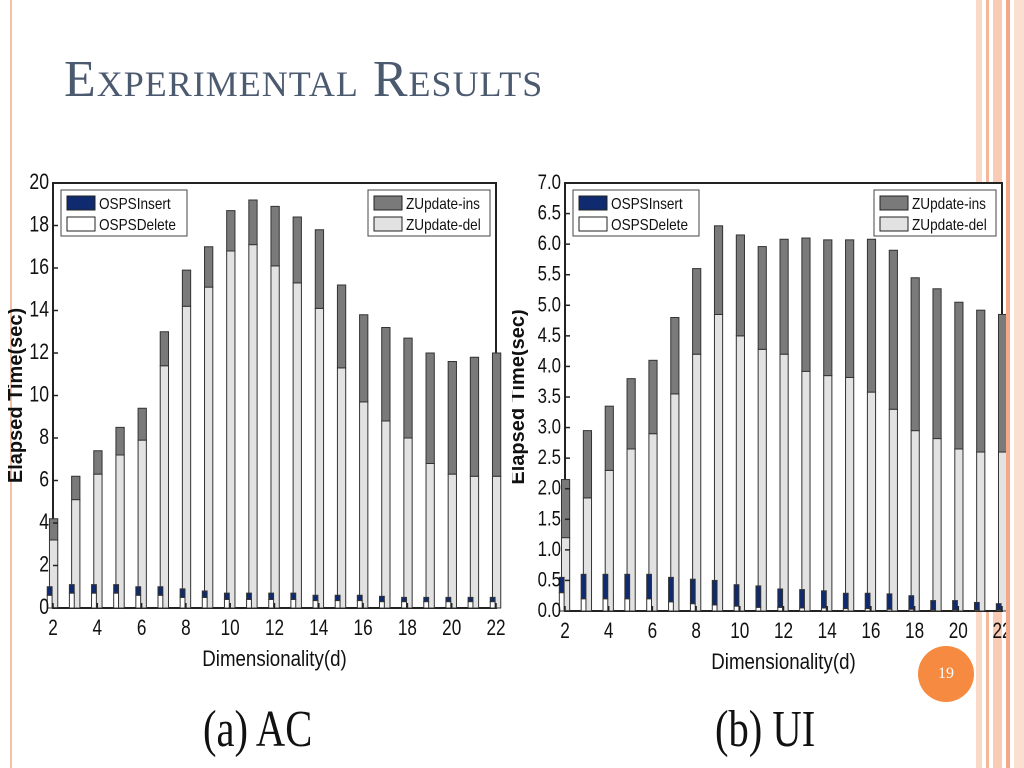 The image size is (1024, 768). I want to click on caption-ac: (a) AC, so click(258, 729).